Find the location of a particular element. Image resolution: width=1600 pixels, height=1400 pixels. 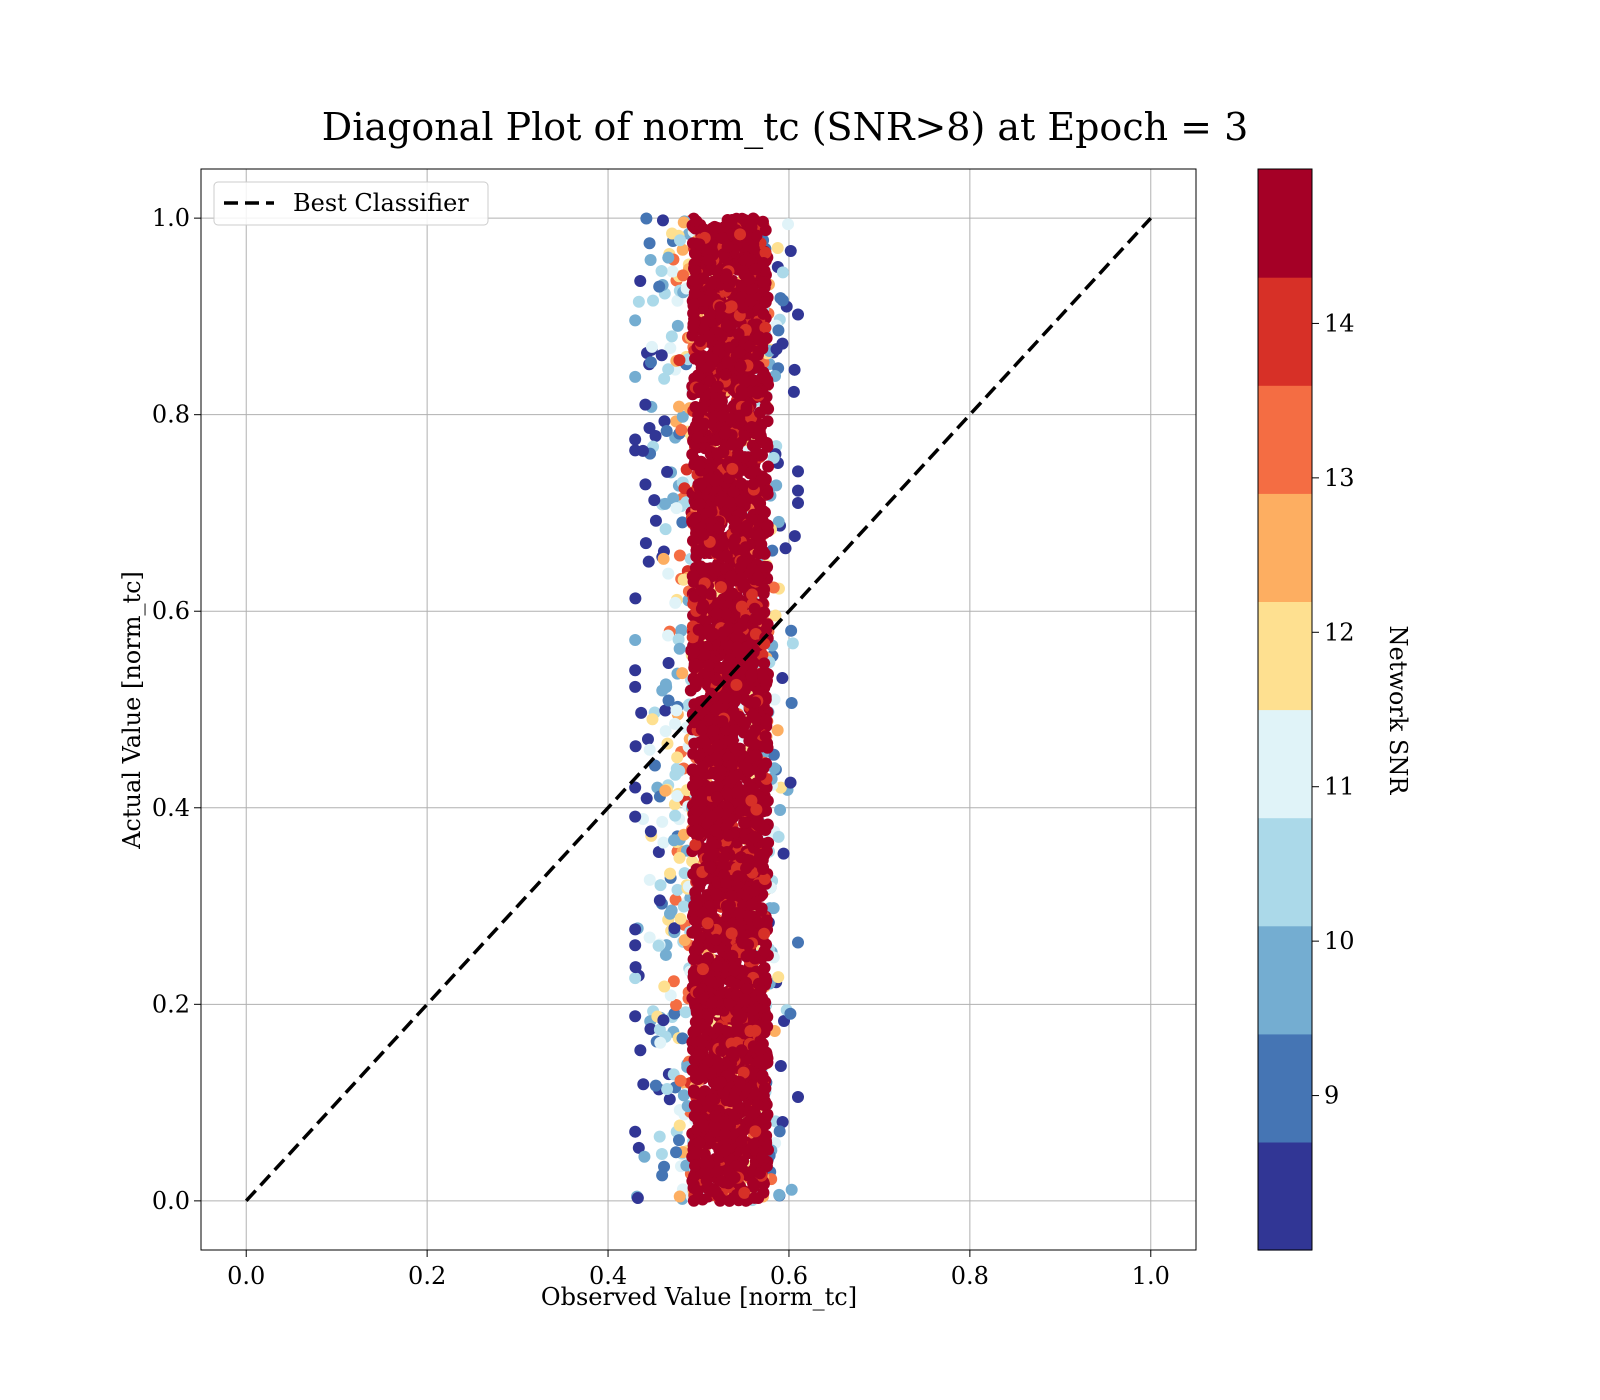

x-tick-label: 0.8 is located at coordinates (970, 1276).